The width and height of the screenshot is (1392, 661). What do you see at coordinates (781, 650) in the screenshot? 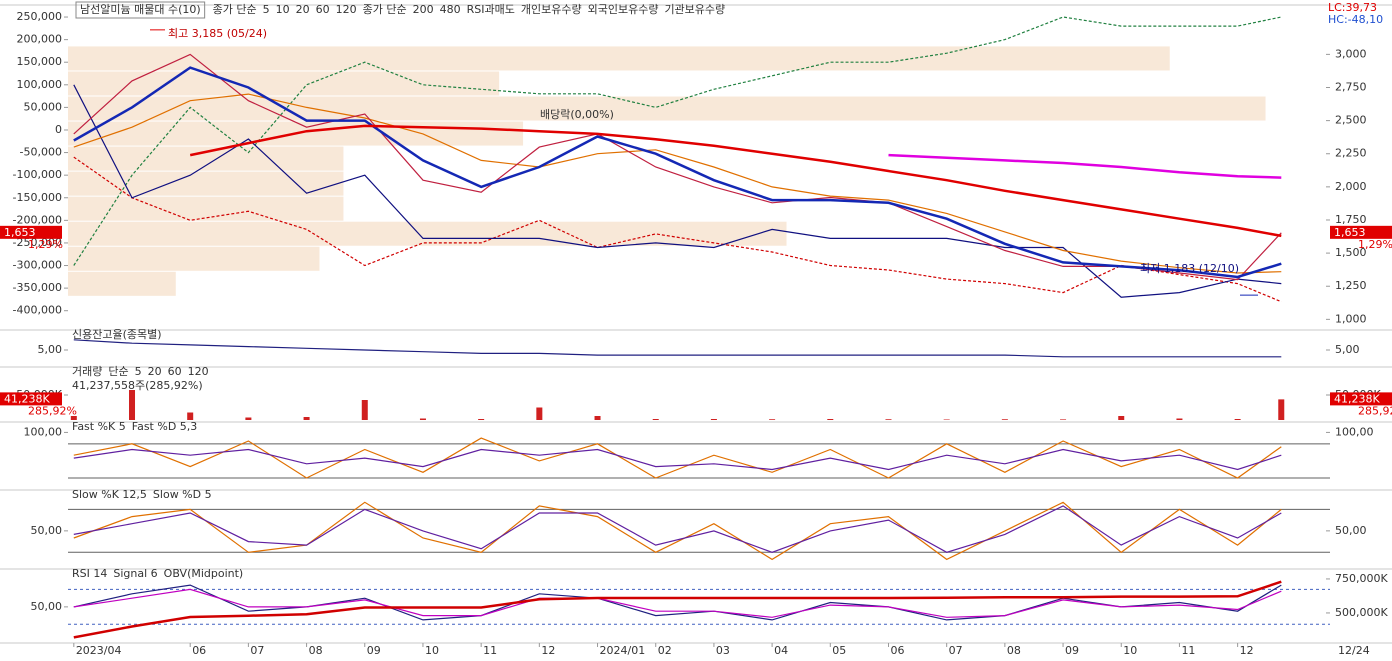
I see `x-tick-label: 04` at bounding box center [781, 650].